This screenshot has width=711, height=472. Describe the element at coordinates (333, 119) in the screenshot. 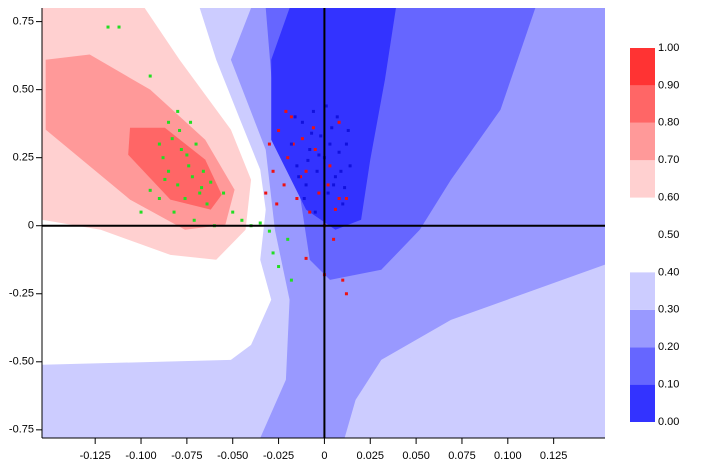

I see `contour-region` at that location.